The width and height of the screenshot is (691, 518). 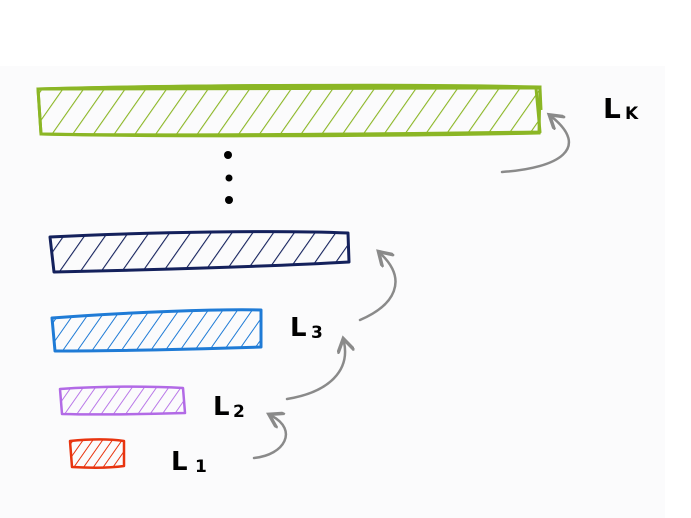 What do you see at coordinates (189, 462) in the screenshot?
I see `label-level-1: L 1` at bounding box center [189, 462].